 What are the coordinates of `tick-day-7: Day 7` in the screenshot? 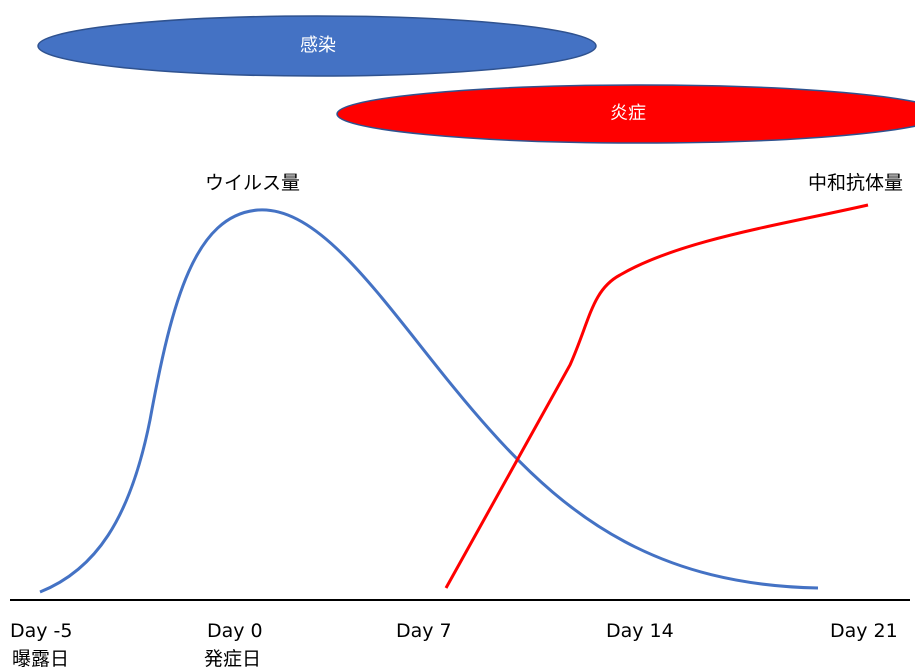 It's located at (424, 631).